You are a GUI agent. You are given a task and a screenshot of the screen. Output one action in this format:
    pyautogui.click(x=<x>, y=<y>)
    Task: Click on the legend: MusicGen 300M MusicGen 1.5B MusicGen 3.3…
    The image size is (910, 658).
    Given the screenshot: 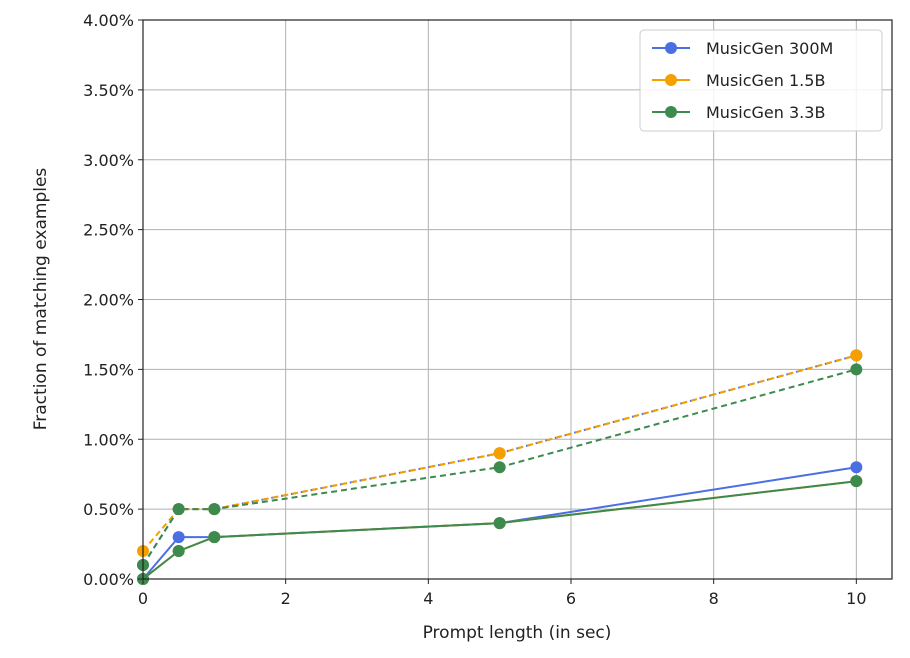 What is the action you would take?
    pyautogui.click(x=761, y=80)
    